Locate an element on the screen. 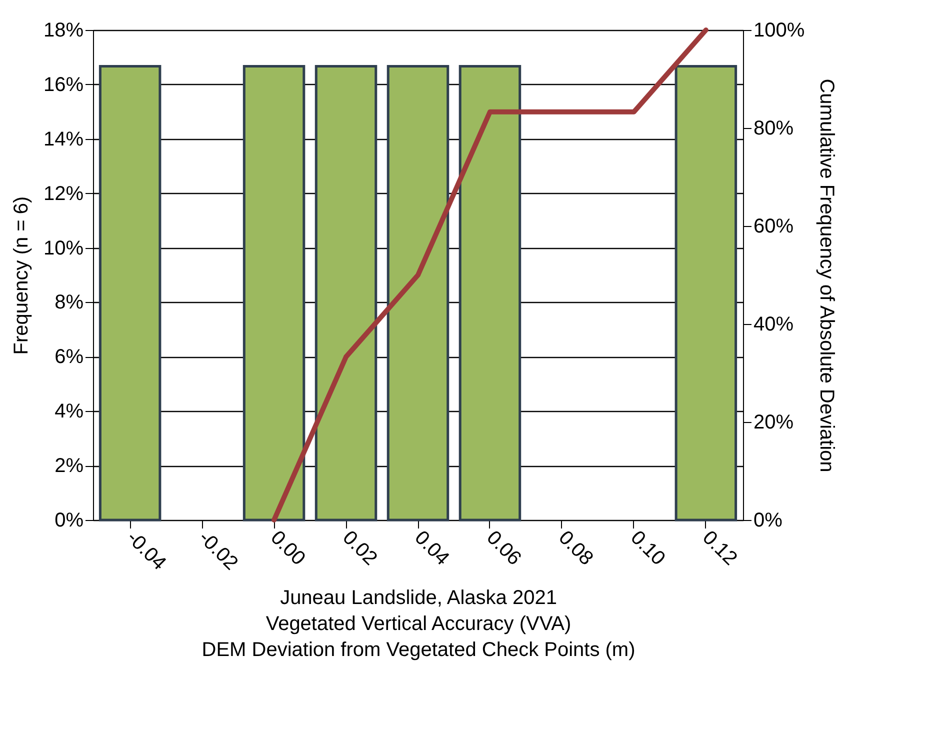 The width and height of the screenshot is (930, 744). y-tick-label: 2% is located at coordinates (69, 466).